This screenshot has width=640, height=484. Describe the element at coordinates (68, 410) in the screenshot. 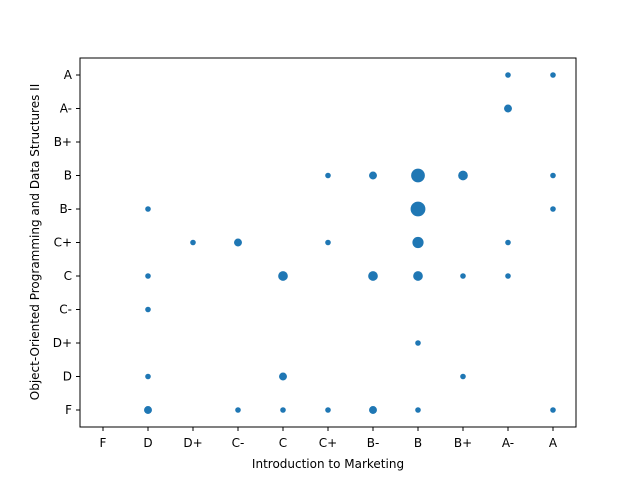

I see `y-tick-label: F` at that location.